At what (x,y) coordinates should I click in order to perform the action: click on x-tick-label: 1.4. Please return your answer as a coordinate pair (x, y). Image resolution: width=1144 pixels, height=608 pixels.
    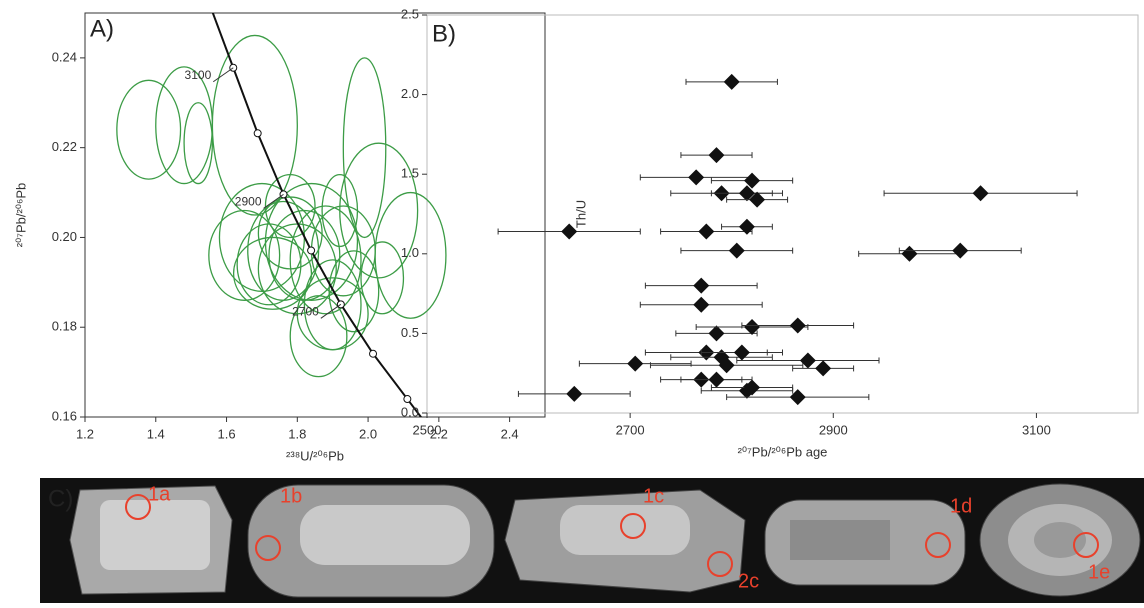
    Looking at the image, I should click on (156, 433).